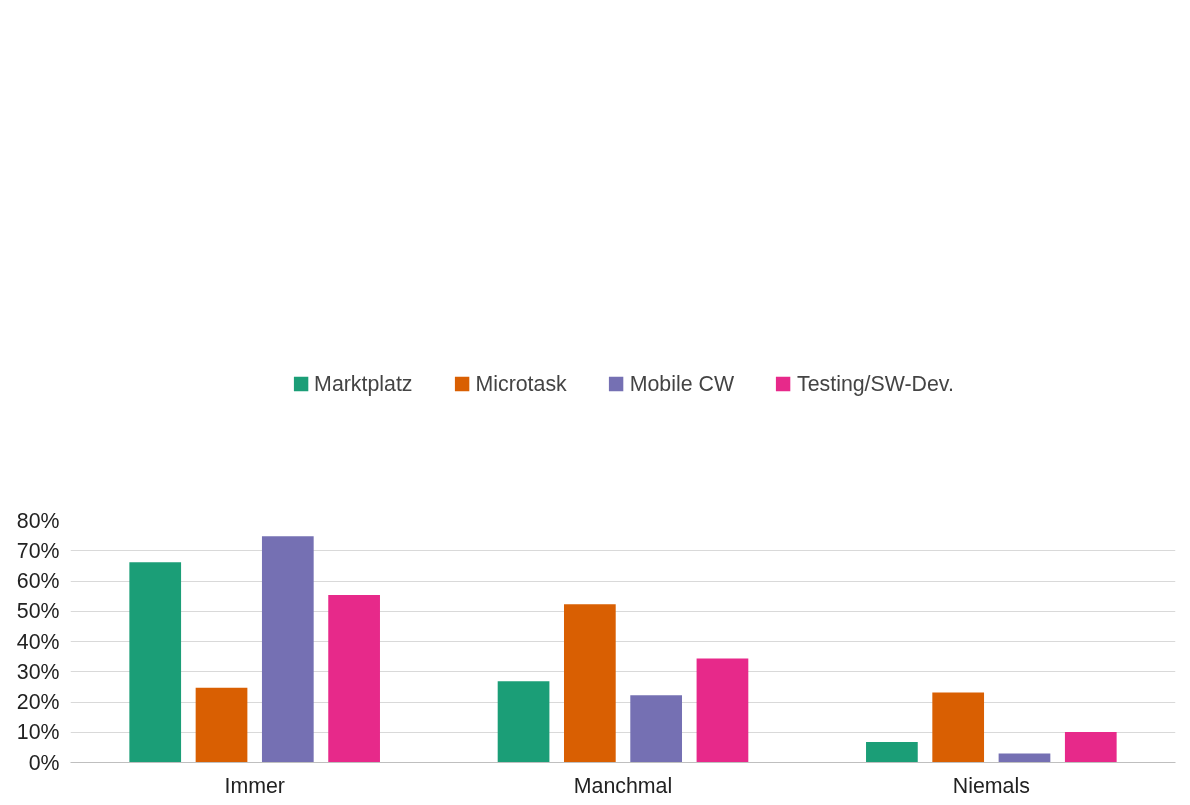 The image size is (1190, 805). I want to click on y-tick-label: 60%, so click(38, 581).